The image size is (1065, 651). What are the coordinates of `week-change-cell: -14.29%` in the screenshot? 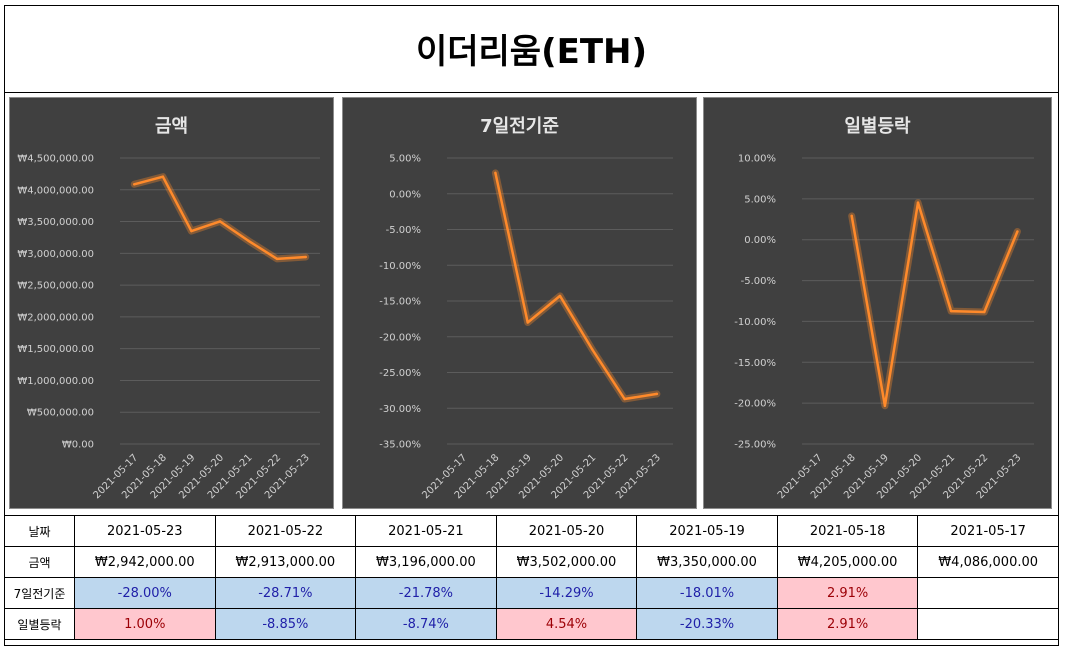 It's located at (566, 593).